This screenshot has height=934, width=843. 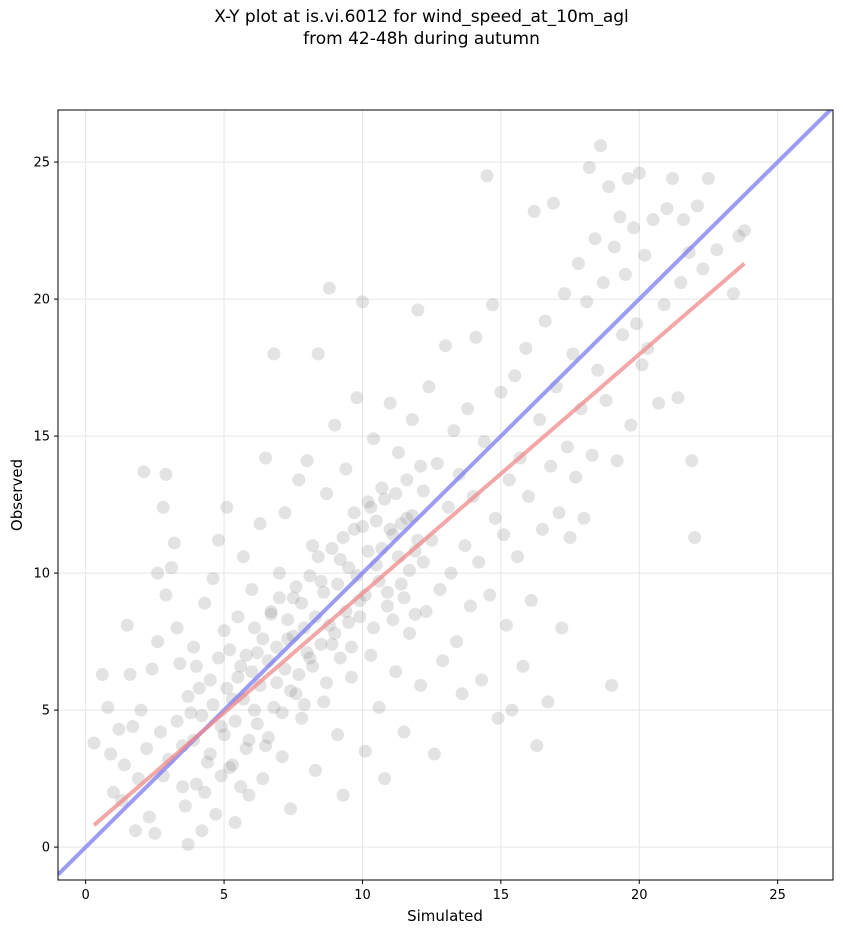 I want to click on y-tick-label: 20, so click(x=41, y=300).